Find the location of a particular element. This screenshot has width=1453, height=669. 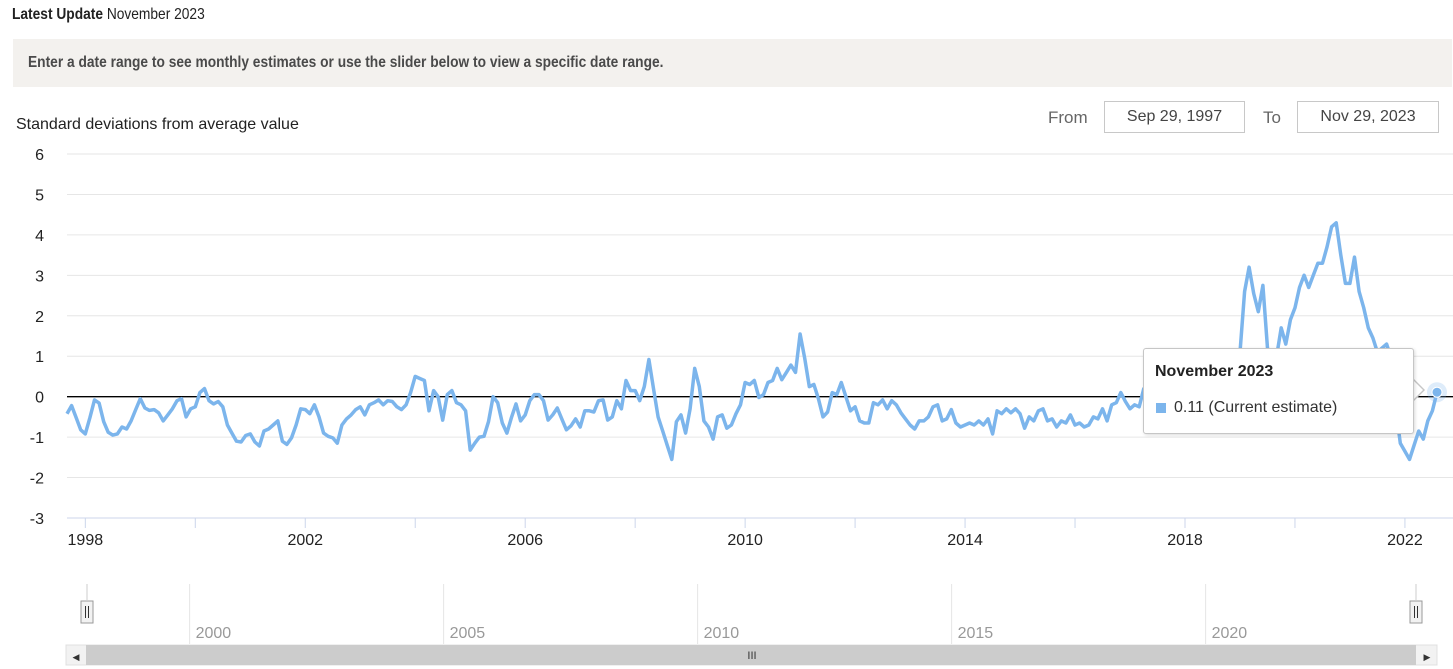

tooltip-title: November 2023 is located at coordinates (1214, 371).